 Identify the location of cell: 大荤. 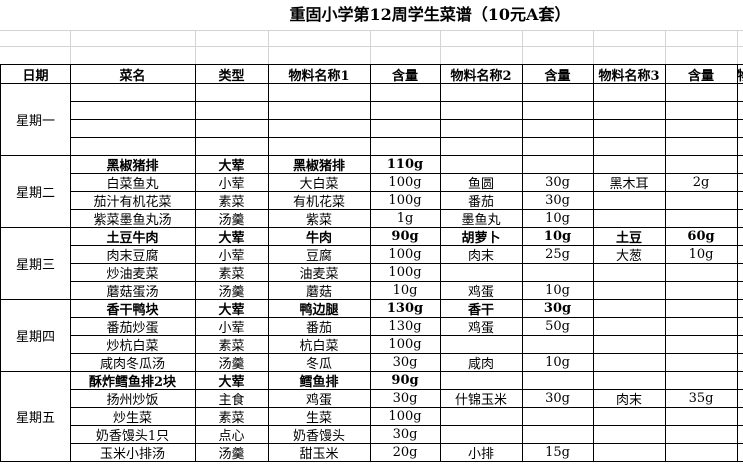
(232, 236).